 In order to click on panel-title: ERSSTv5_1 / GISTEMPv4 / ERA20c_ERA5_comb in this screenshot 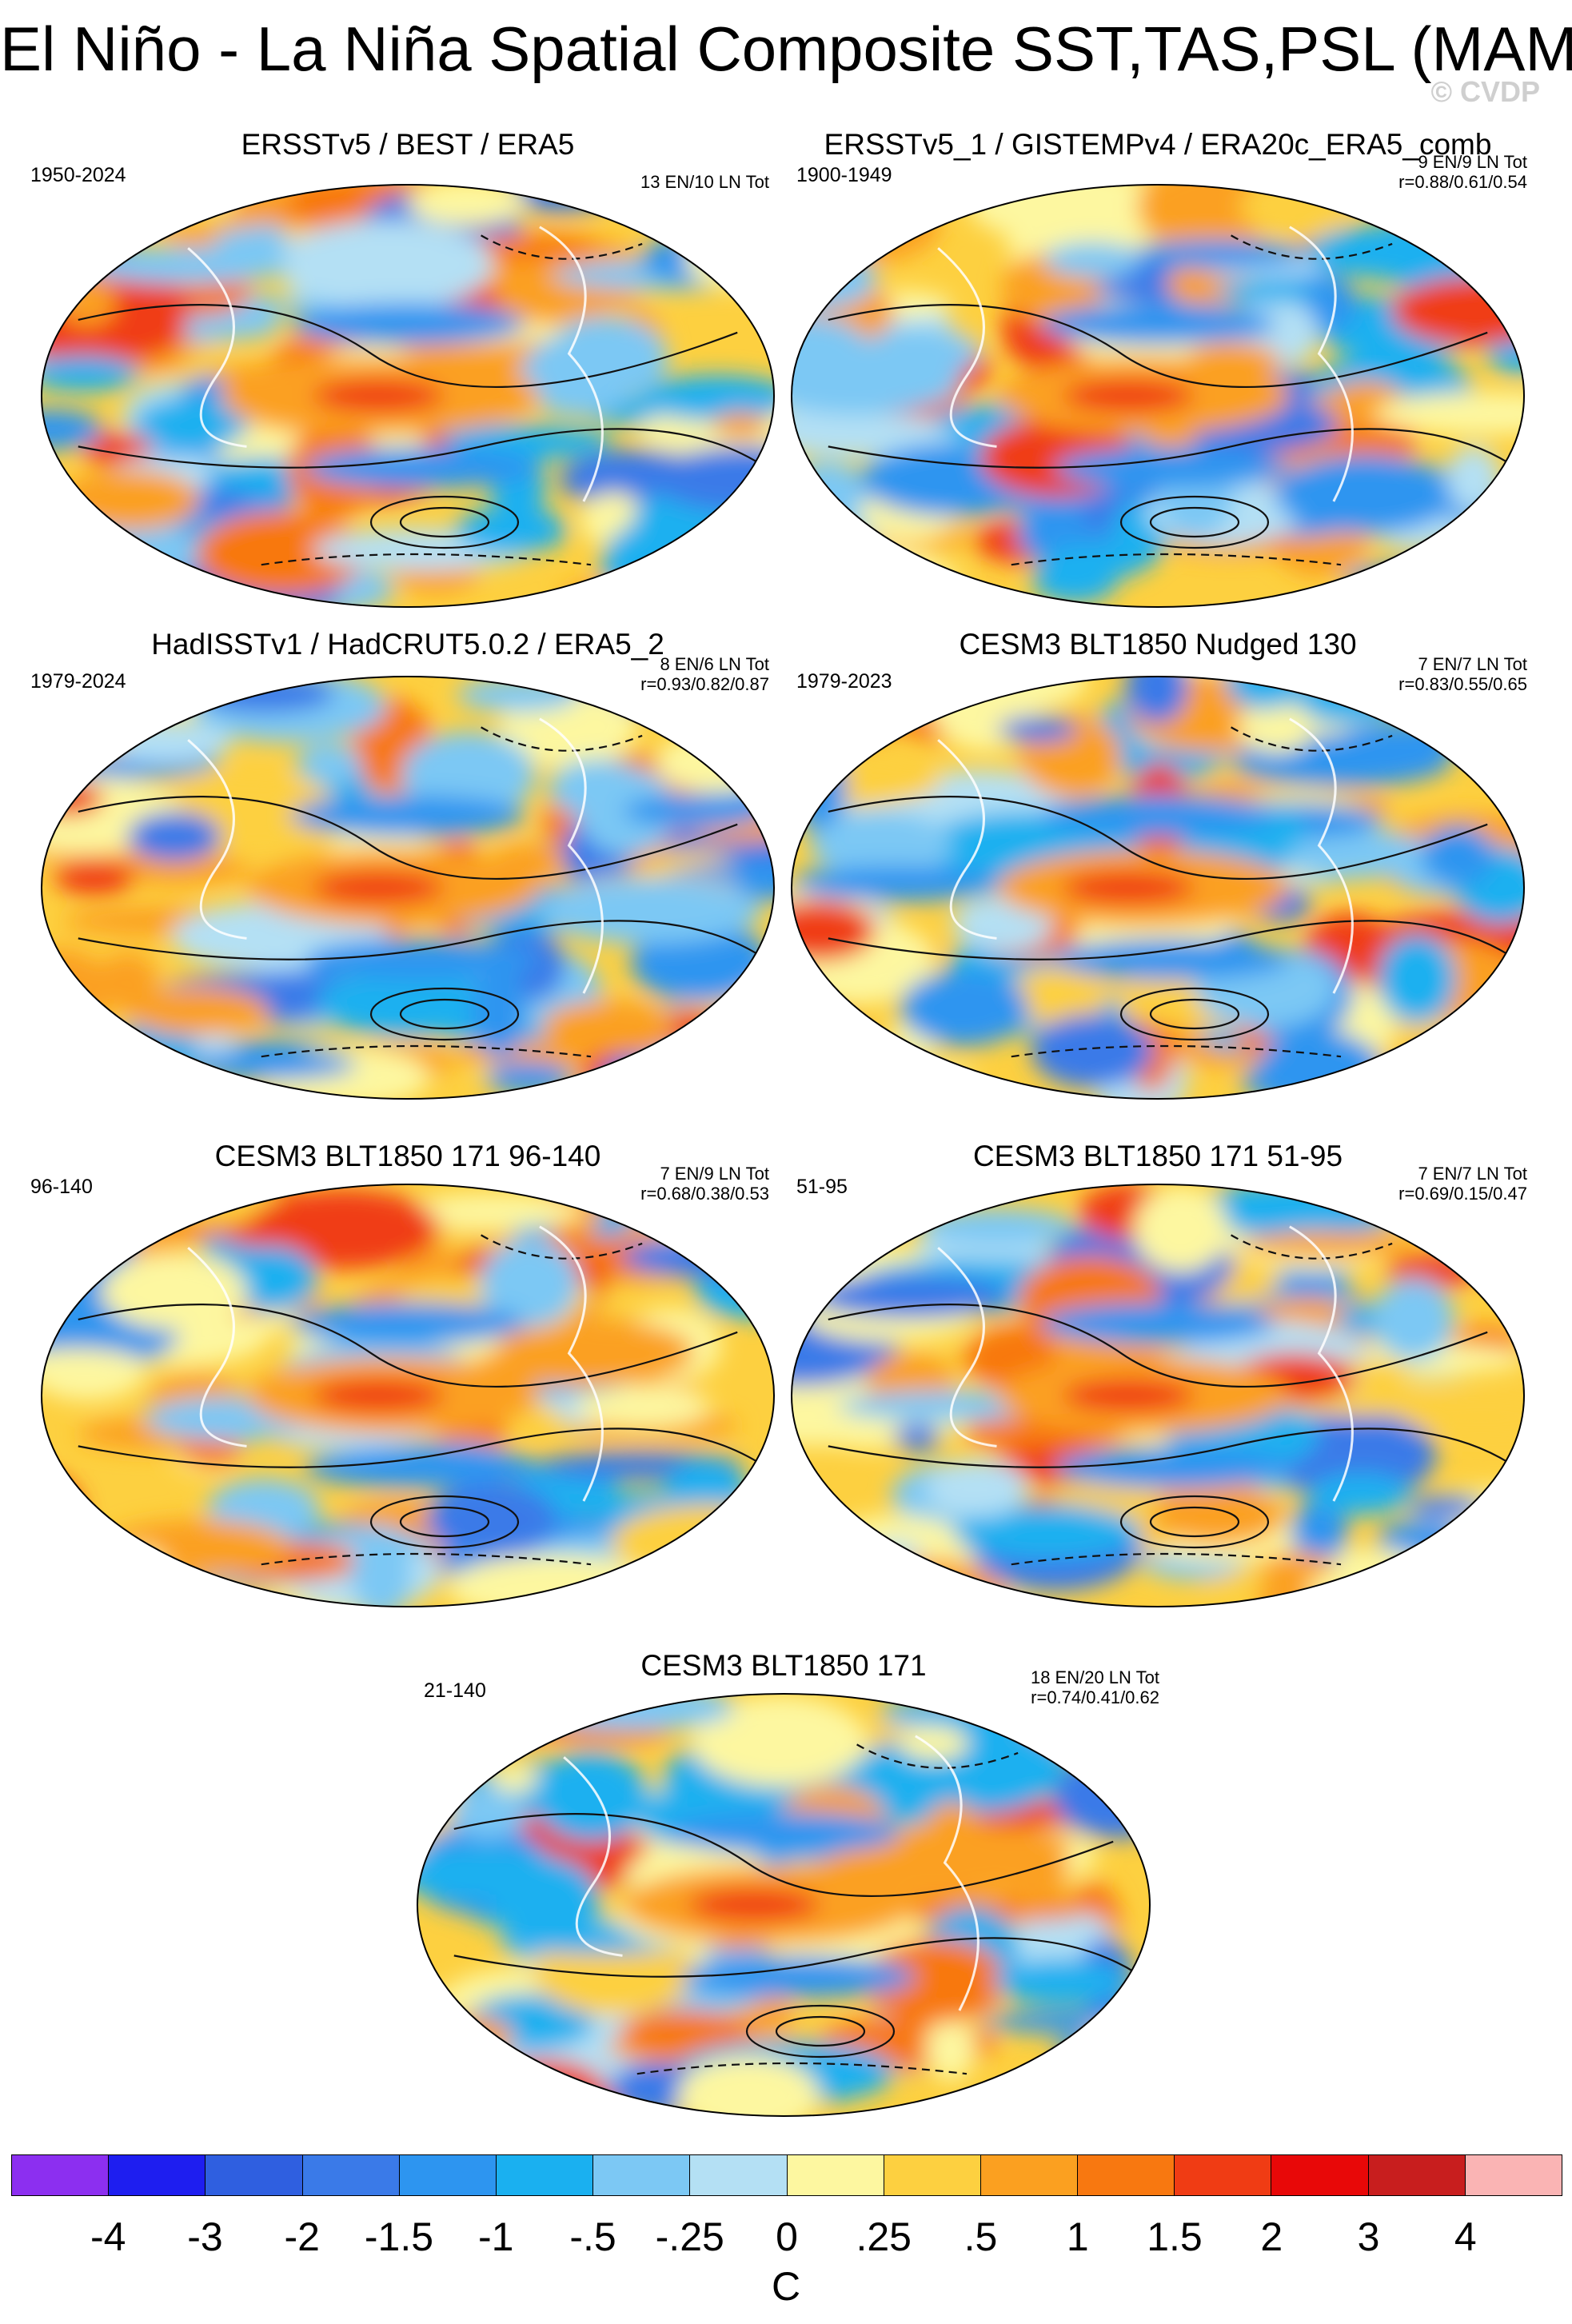, I will do `click(1158, 144)`.